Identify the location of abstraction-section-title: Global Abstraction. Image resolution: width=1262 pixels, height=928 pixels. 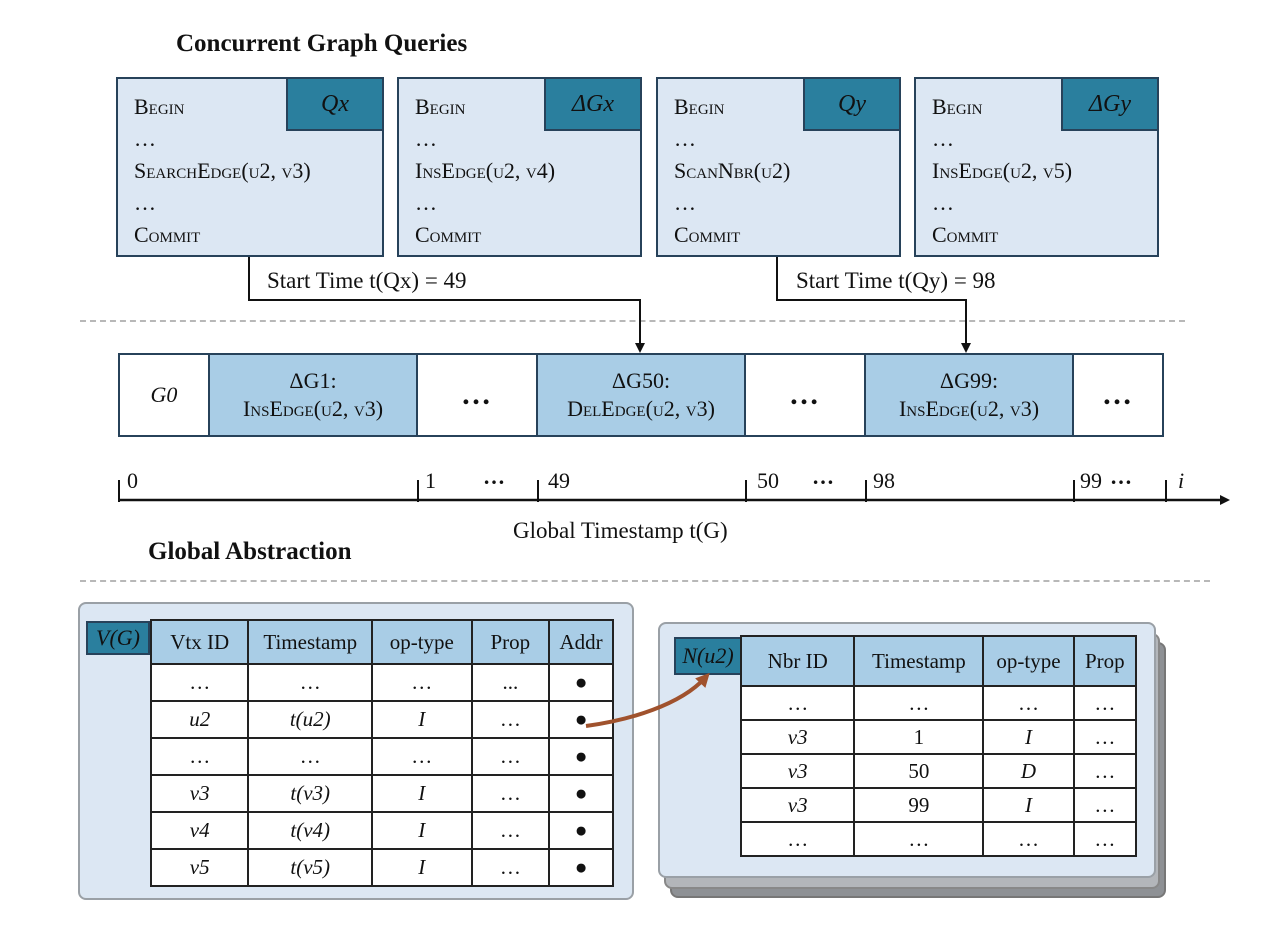
(250, 551).